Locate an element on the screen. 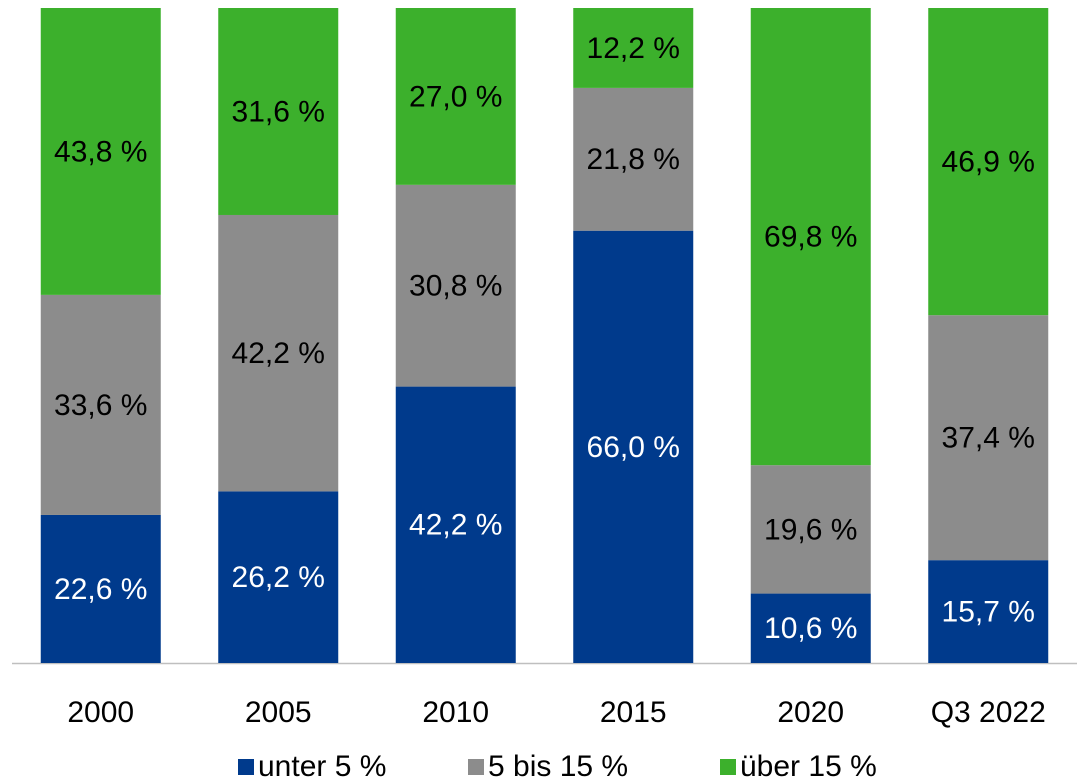  data-label: 37,4 % is located at coordinates (988, 438).